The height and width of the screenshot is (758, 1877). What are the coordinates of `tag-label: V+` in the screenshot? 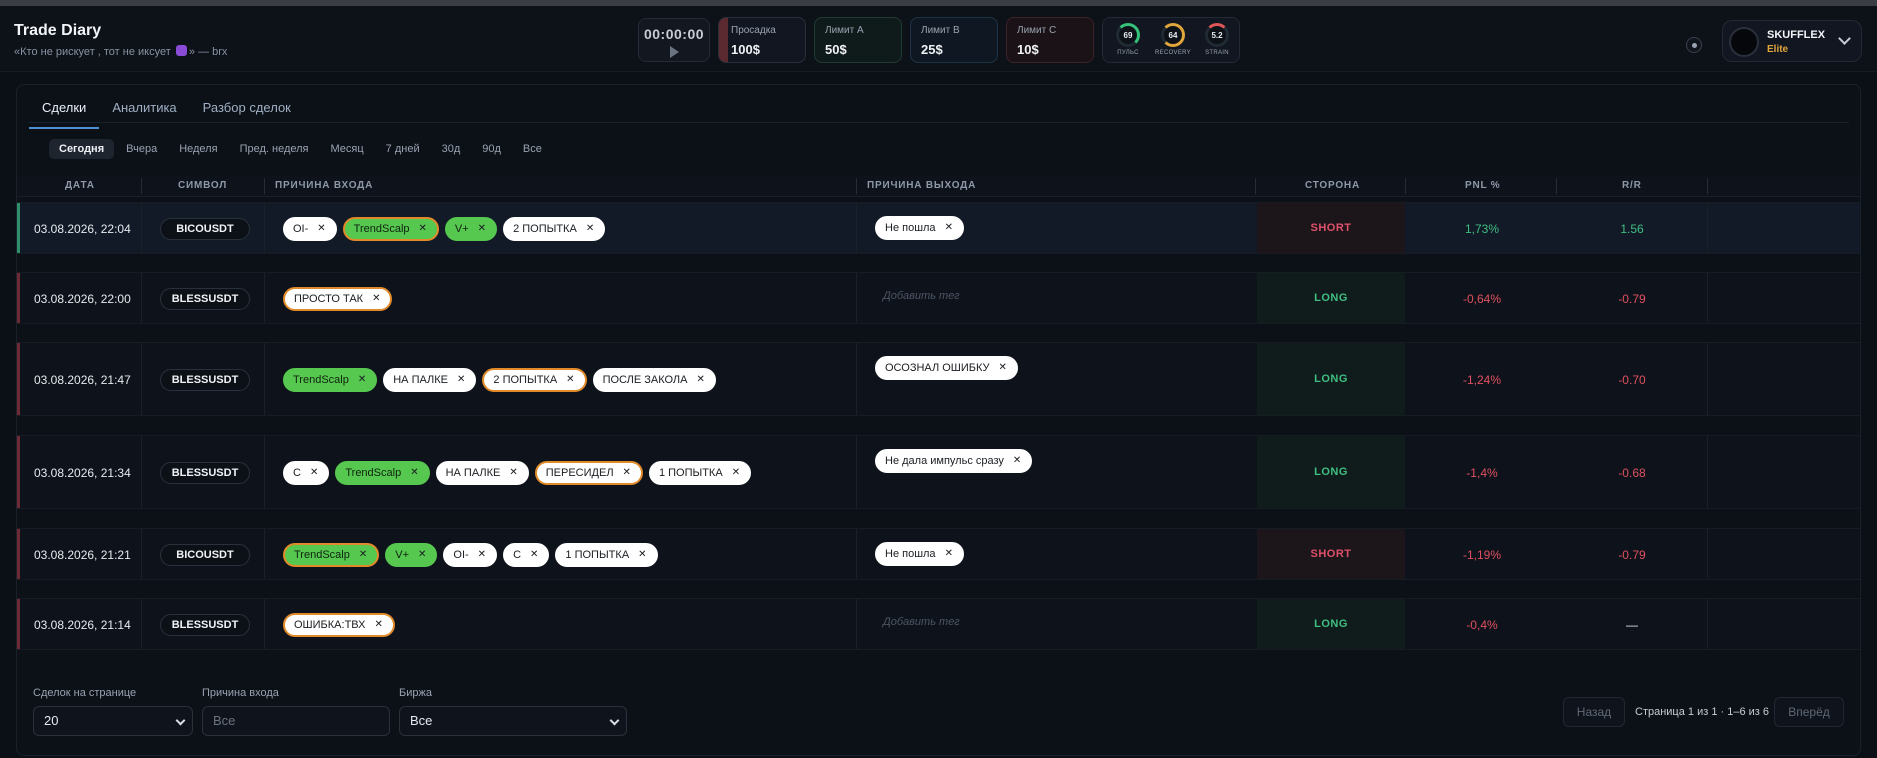 It's located at (402, 555).